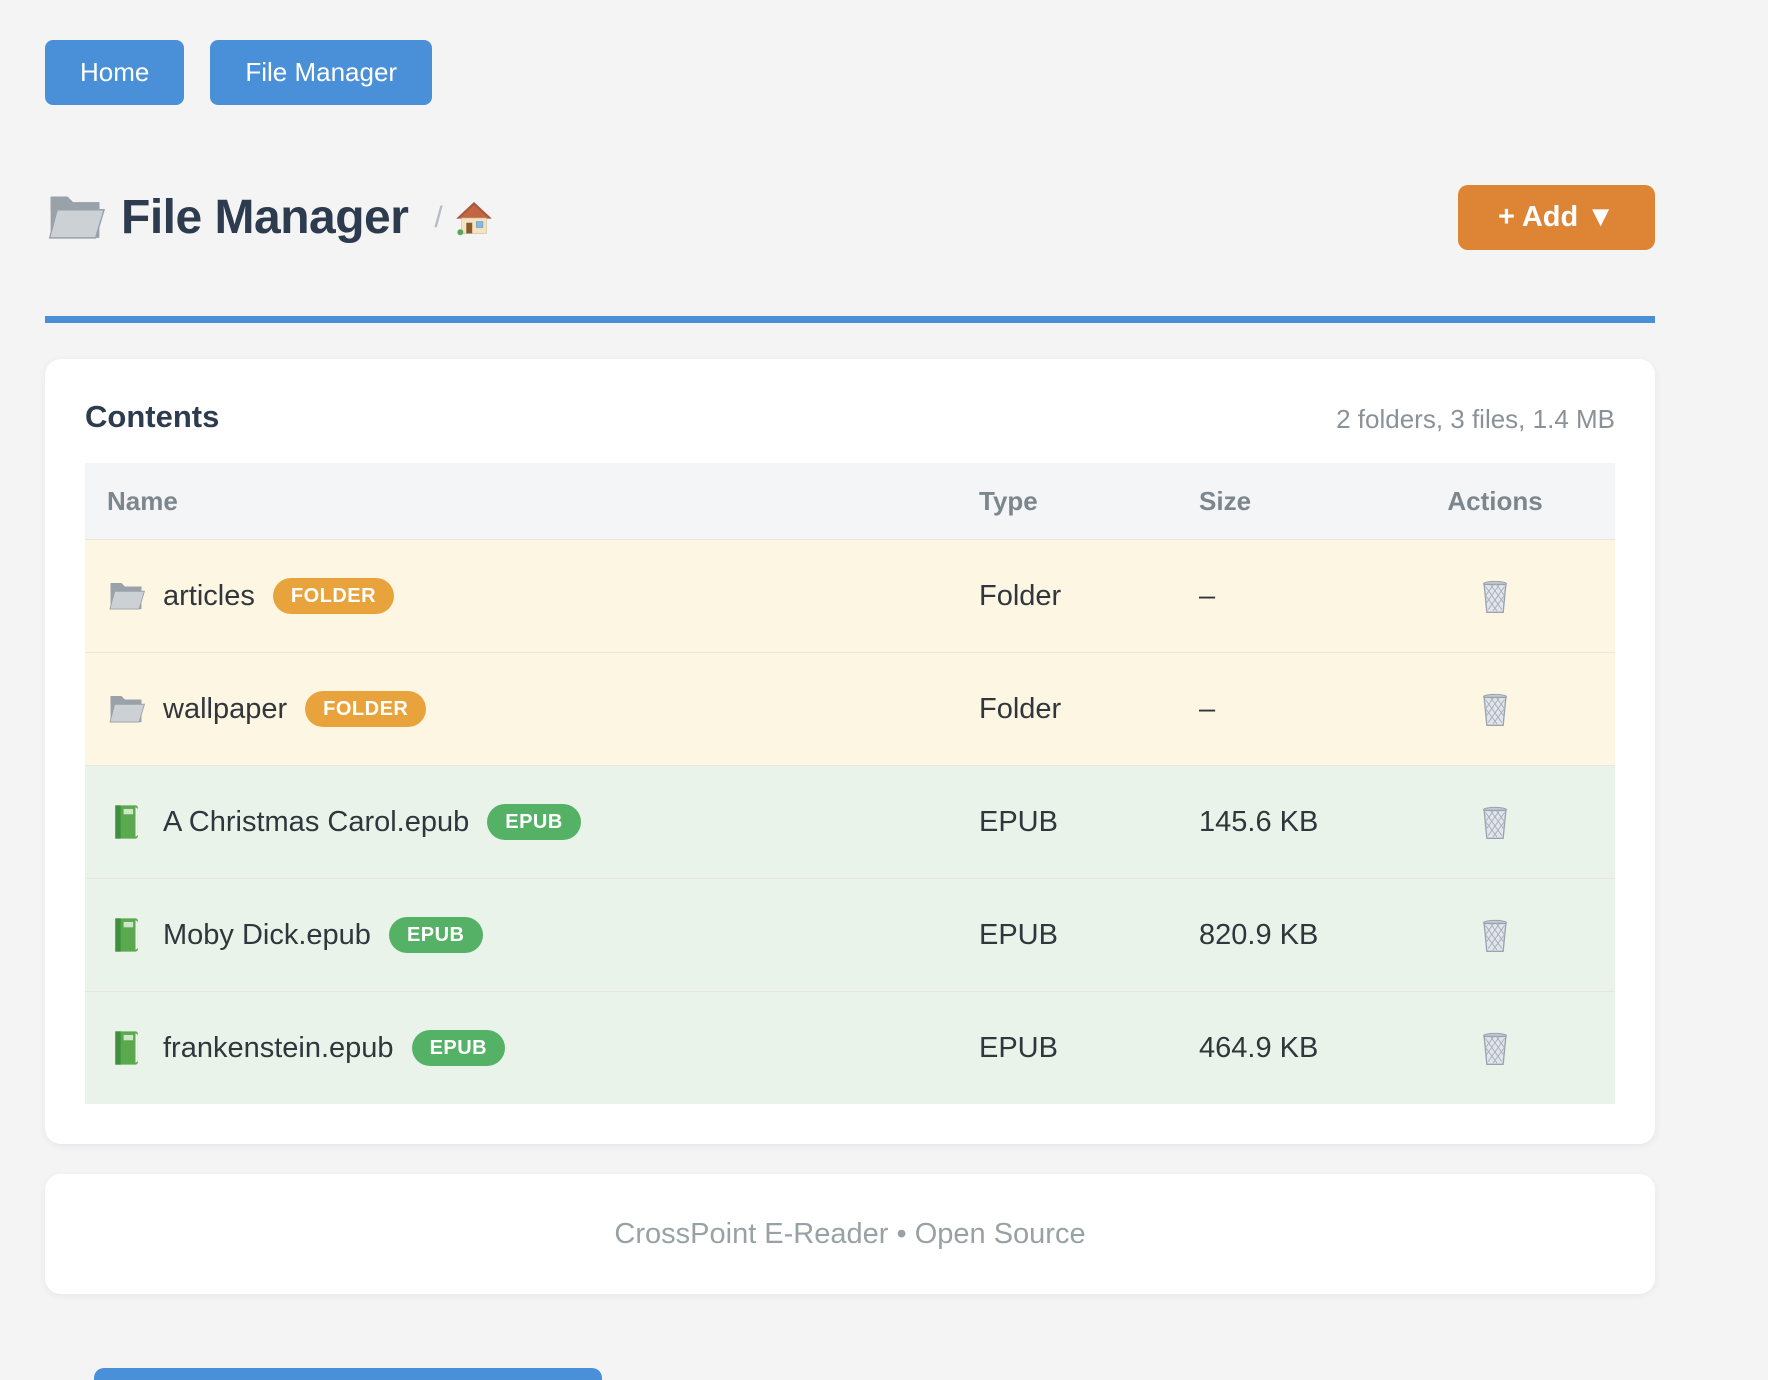 This screenshot has height=1380, width=1768. What do you see at coordinates (1225, 500) in the screenshot?
I see `column-header-size: Size` at bounding box center [1225, 500].